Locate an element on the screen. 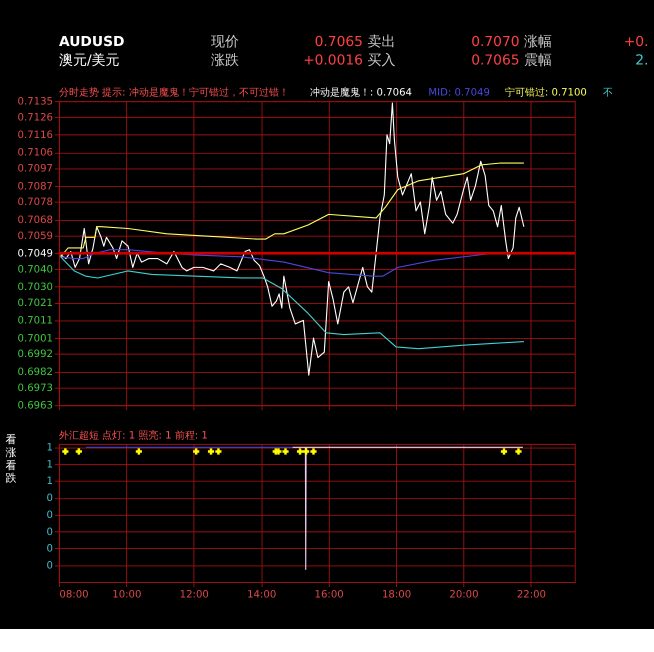  text: MID: 0.7049 is located at coordinates (459, 93).